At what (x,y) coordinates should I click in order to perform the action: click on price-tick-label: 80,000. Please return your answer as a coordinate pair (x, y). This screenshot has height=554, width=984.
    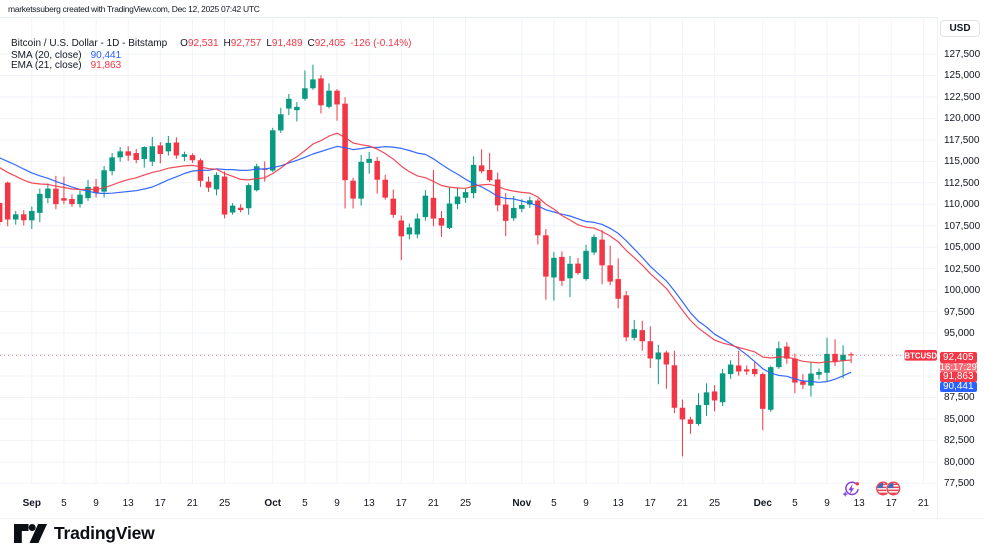
    Looking at the image, I should click on (959, 462).